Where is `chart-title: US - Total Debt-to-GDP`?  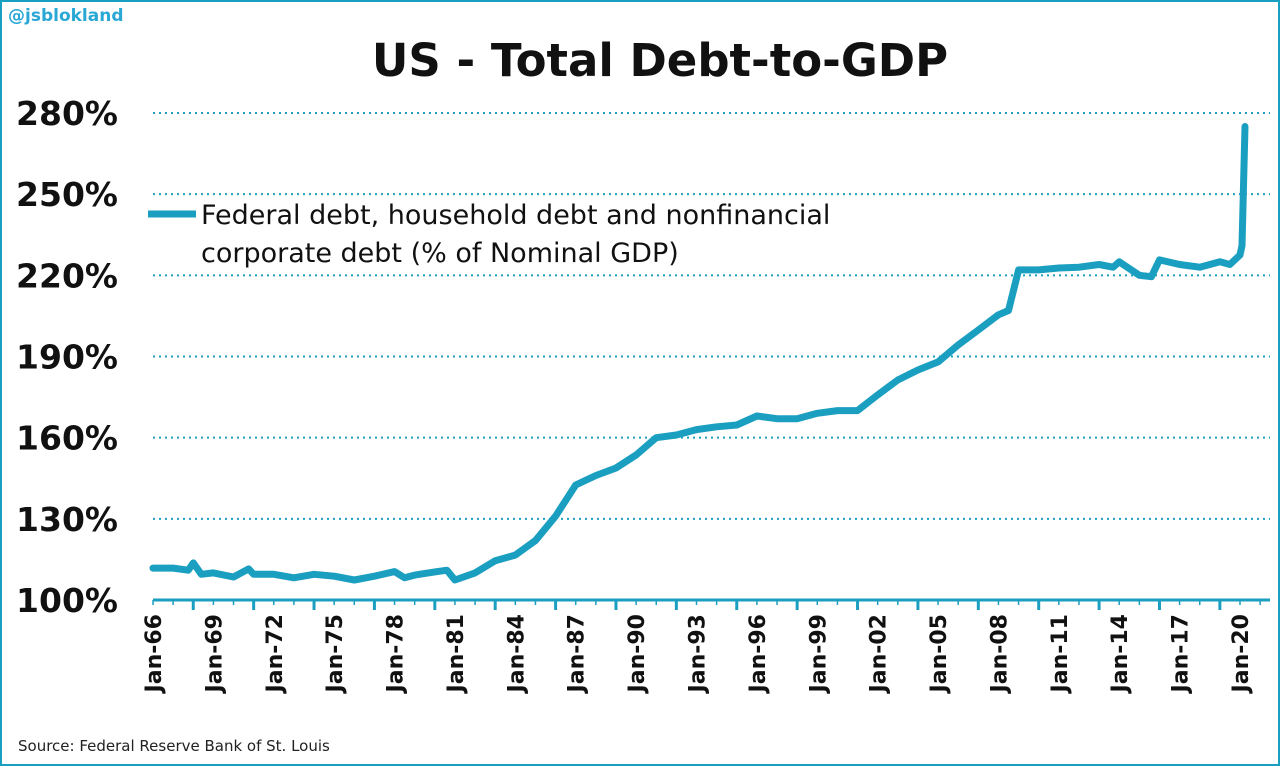 chart-title: US - Total Debt-to-GDP is located at coordinates (660, 60).